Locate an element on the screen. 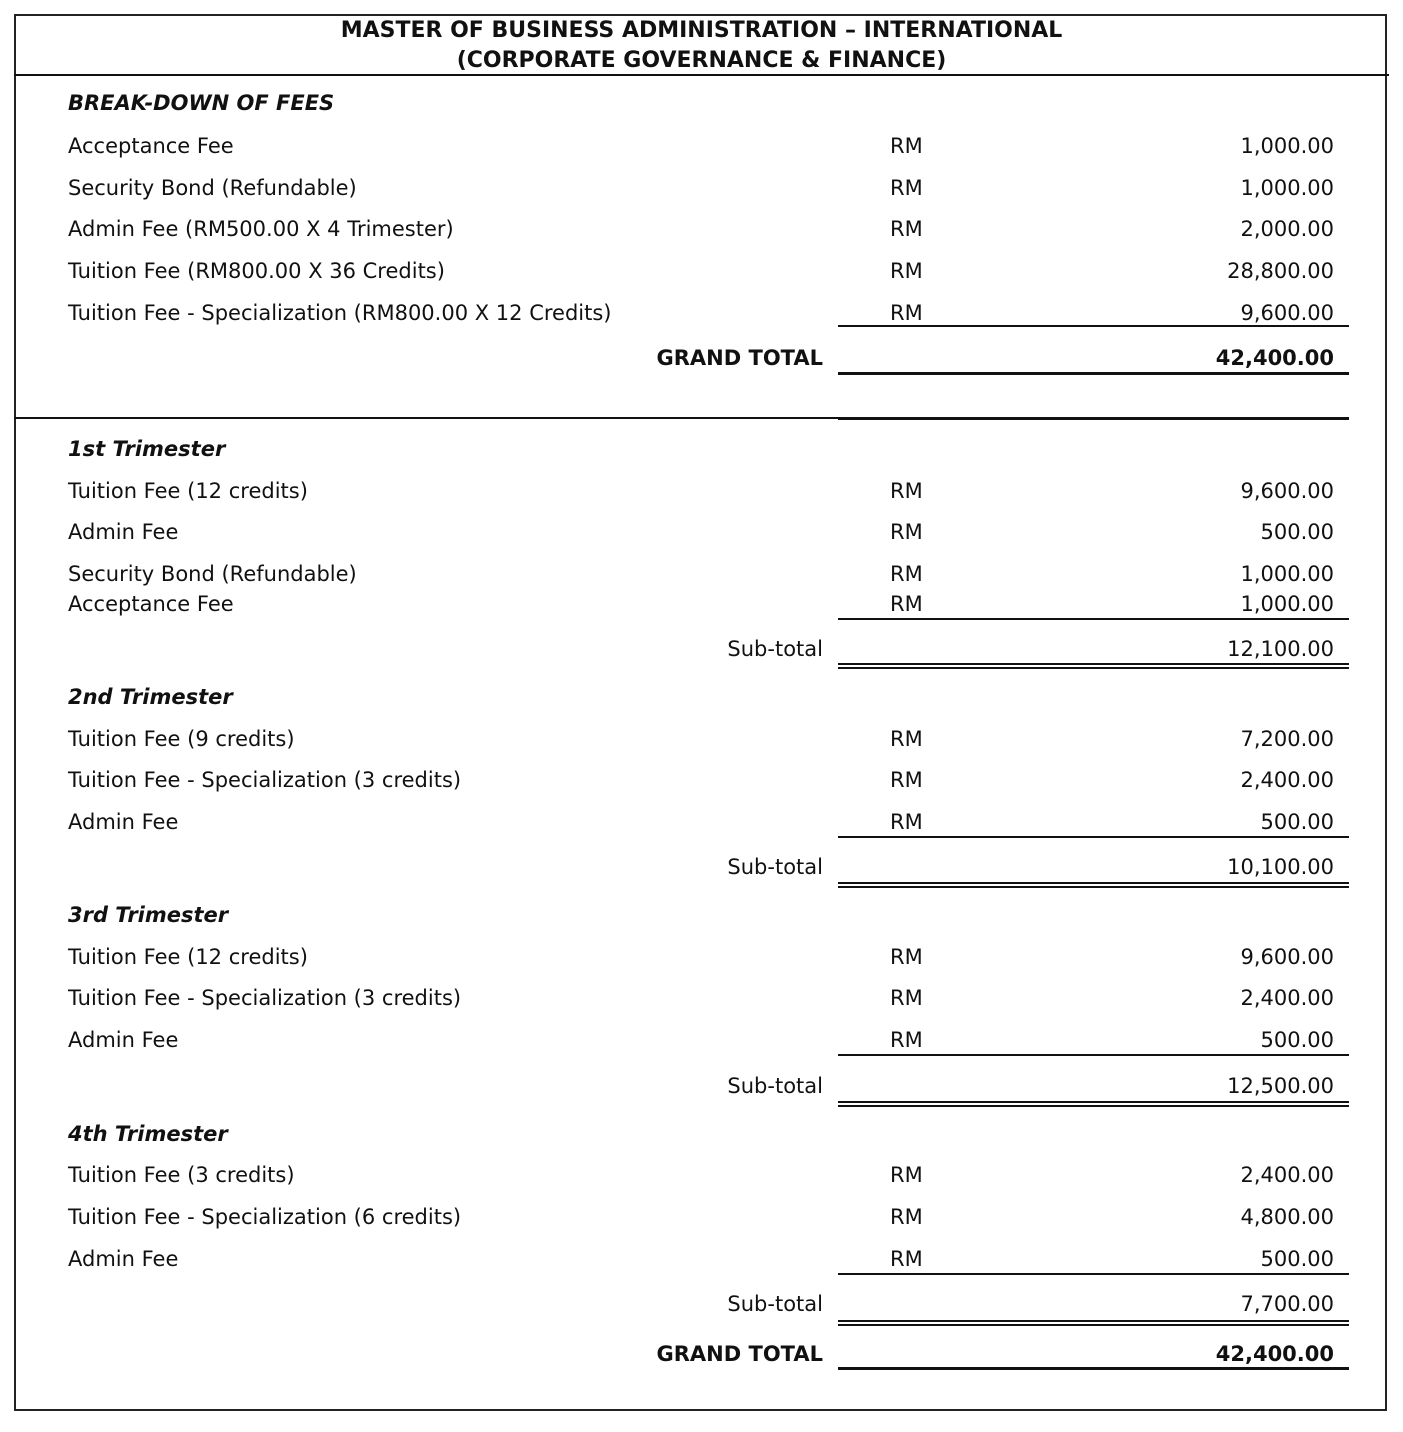  trimester-heading: 4th Trimester is located at coordinates (701, 1134).